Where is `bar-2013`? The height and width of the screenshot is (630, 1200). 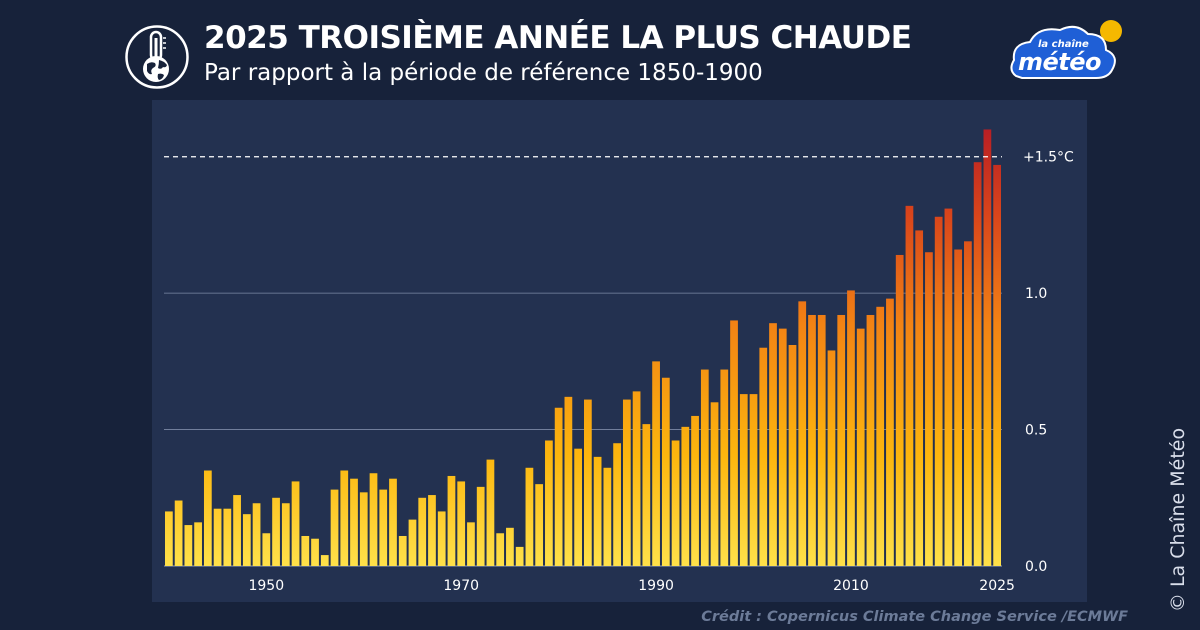 bar-2013 is located at coordinates (880, 436).